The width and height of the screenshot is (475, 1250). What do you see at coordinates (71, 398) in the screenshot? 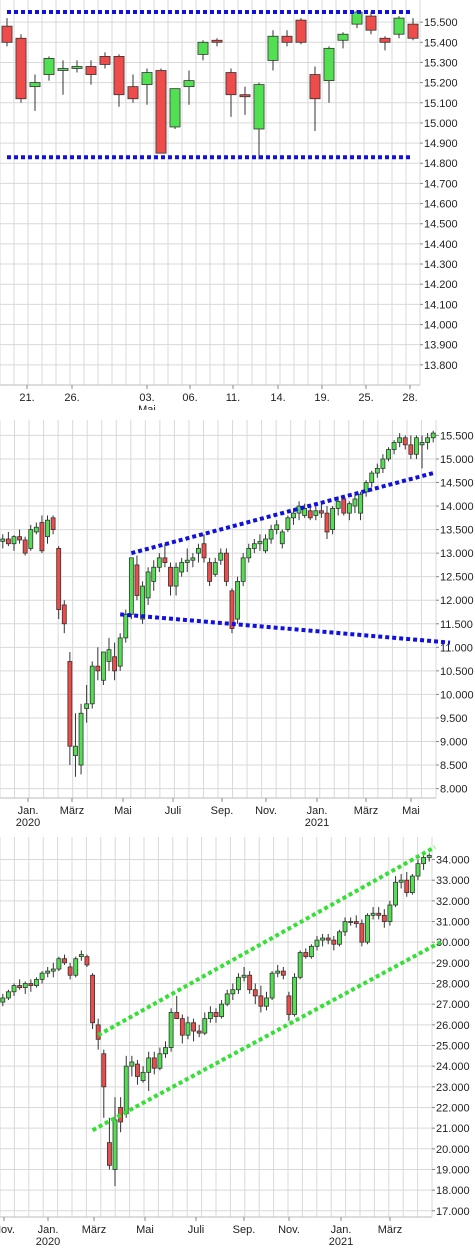
I see `x-tick-label: 26.` at bounding box center [71, 398].